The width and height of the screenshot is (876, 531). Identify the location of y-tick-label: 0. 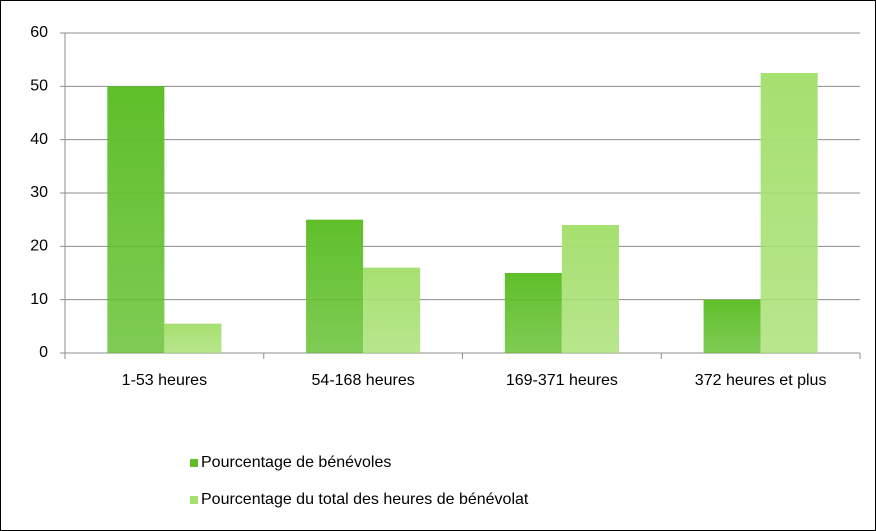
(43, 352).